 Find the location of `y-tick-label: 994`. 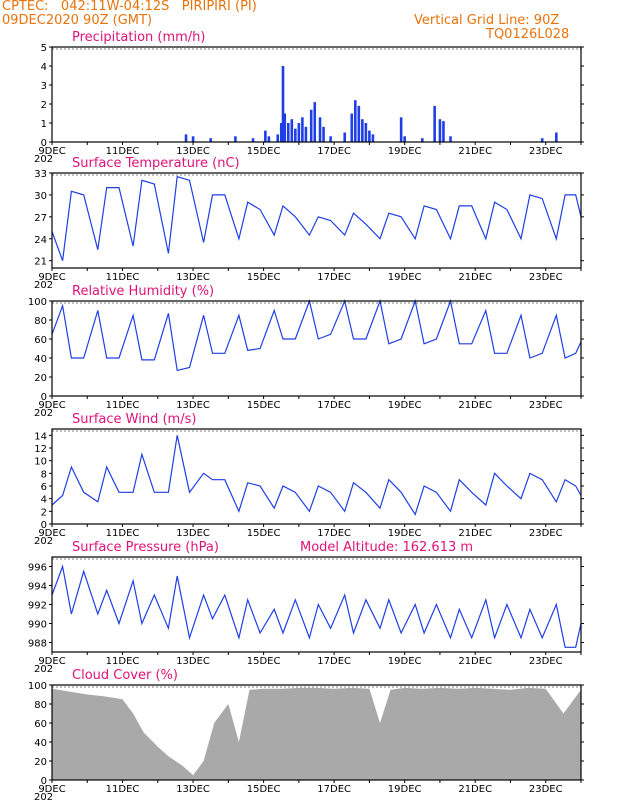

y-tick-label: 994 is located at coordinates (37, 587).